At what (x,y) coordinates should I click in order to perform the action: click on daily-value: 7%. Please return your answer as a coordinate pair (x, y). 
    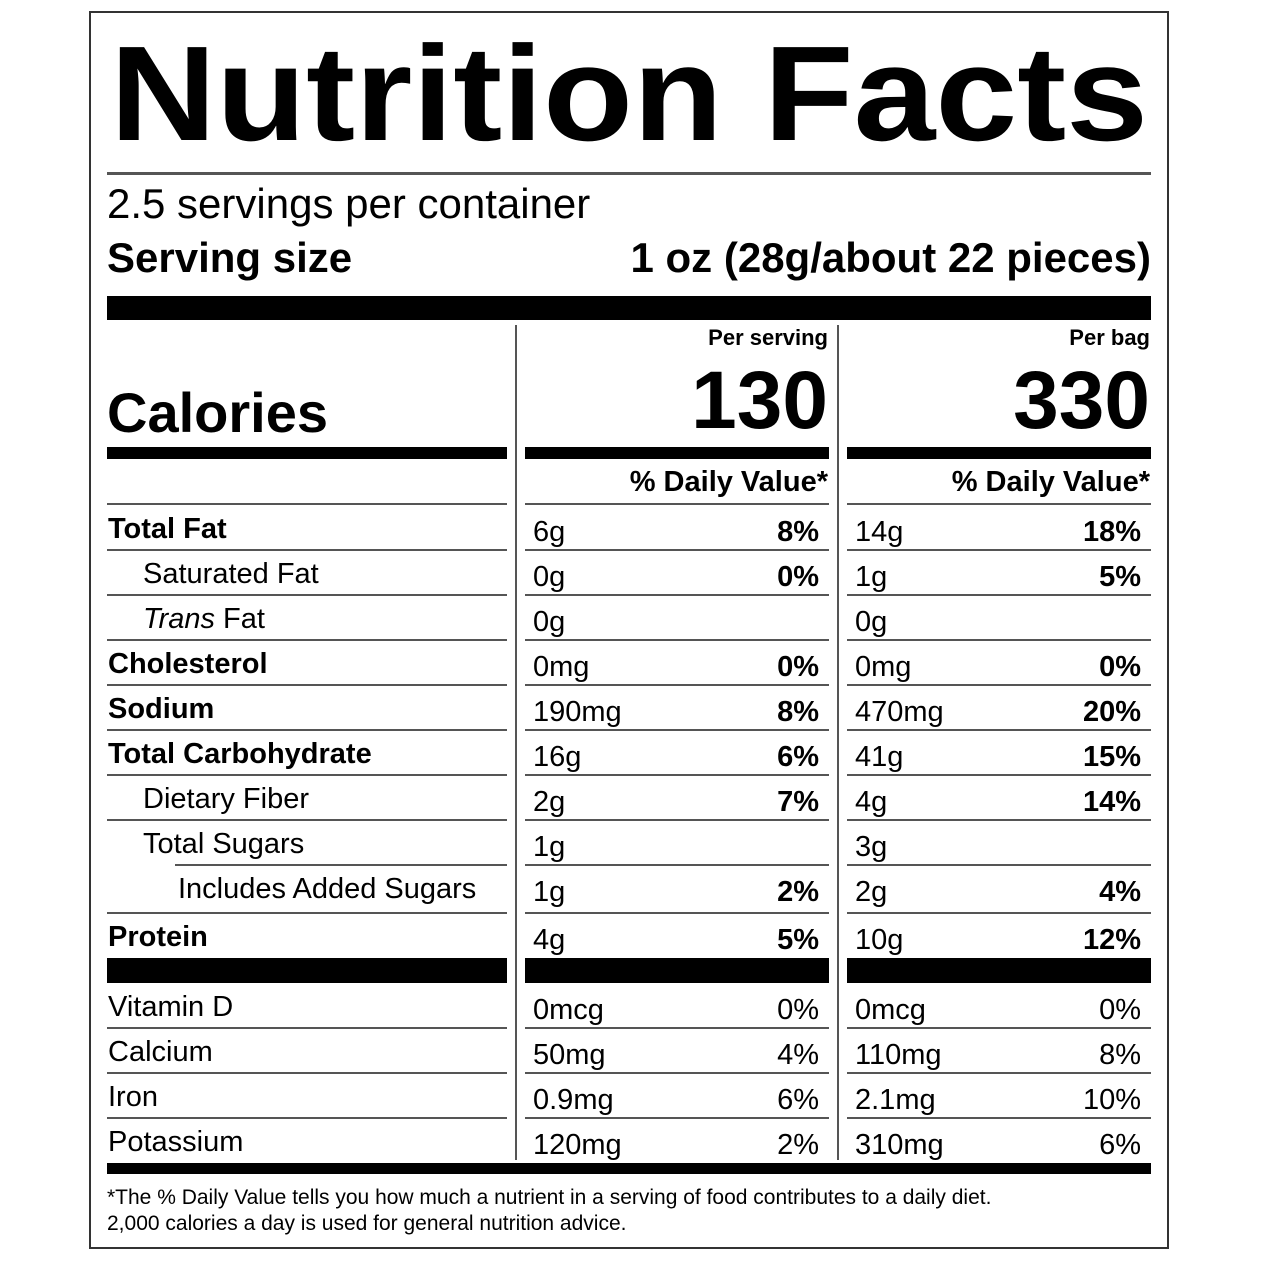
    Looking at the image, I should click on (798, 802).